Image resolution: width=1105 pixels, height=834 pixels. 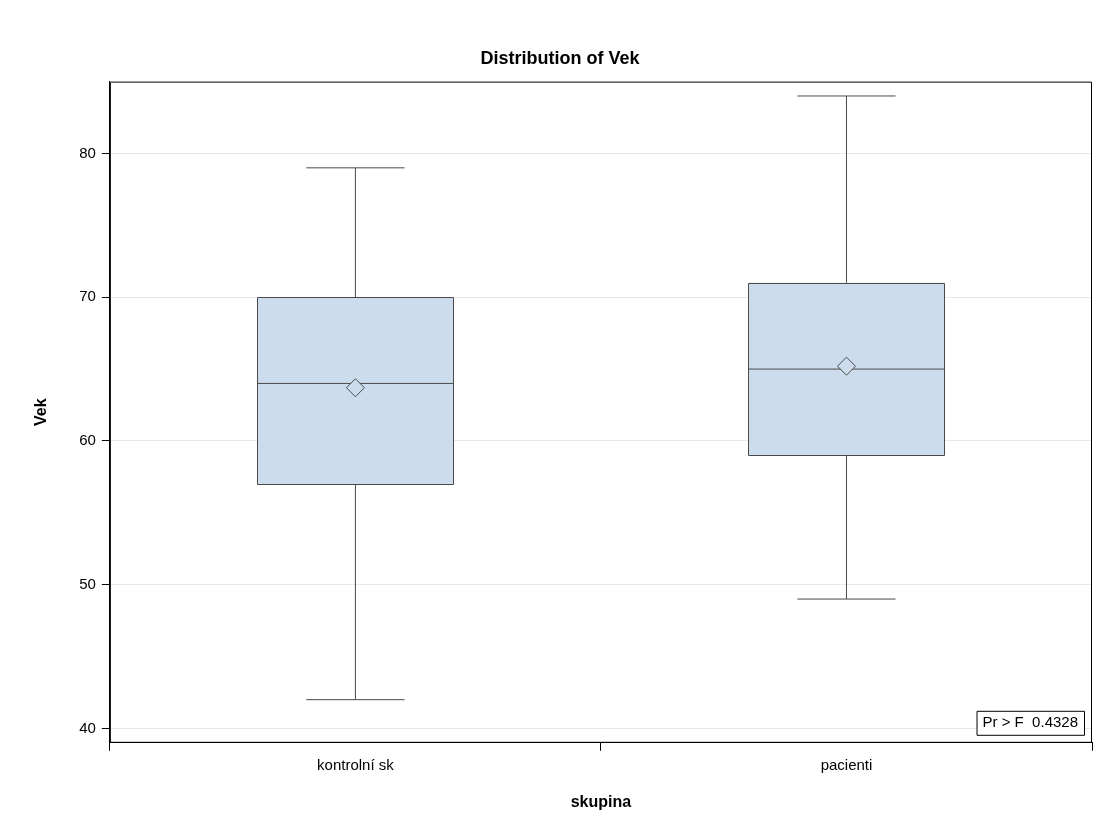 What do you see at coordinates (1030, 721) in the screenshot?
I see `annotation: Pr > F 0.4328` at bounding box center [1030, 721].